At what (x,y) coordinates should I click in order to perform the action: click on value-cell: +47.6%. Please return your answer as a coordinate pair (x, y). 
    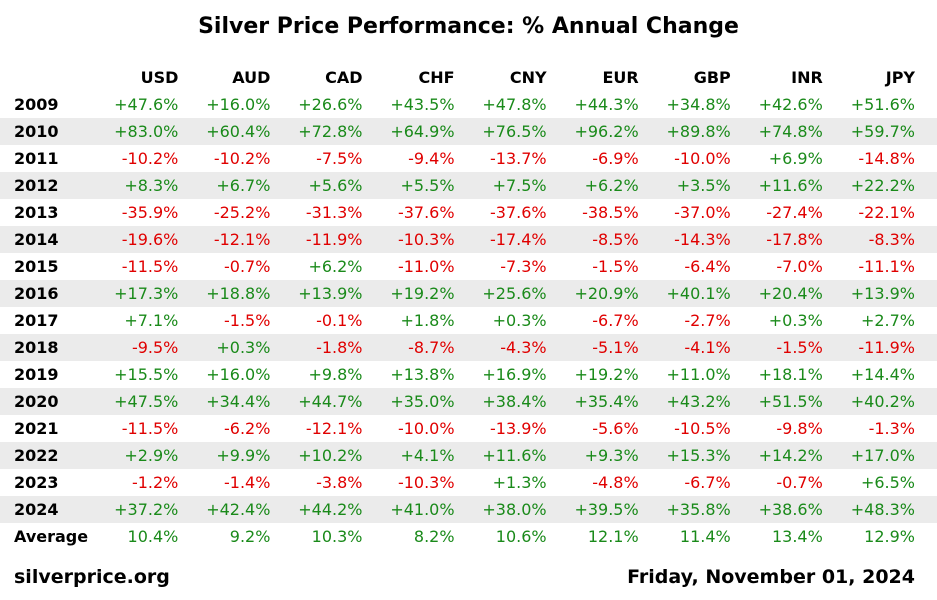
    Looking at the image, I should click on (146, 104).